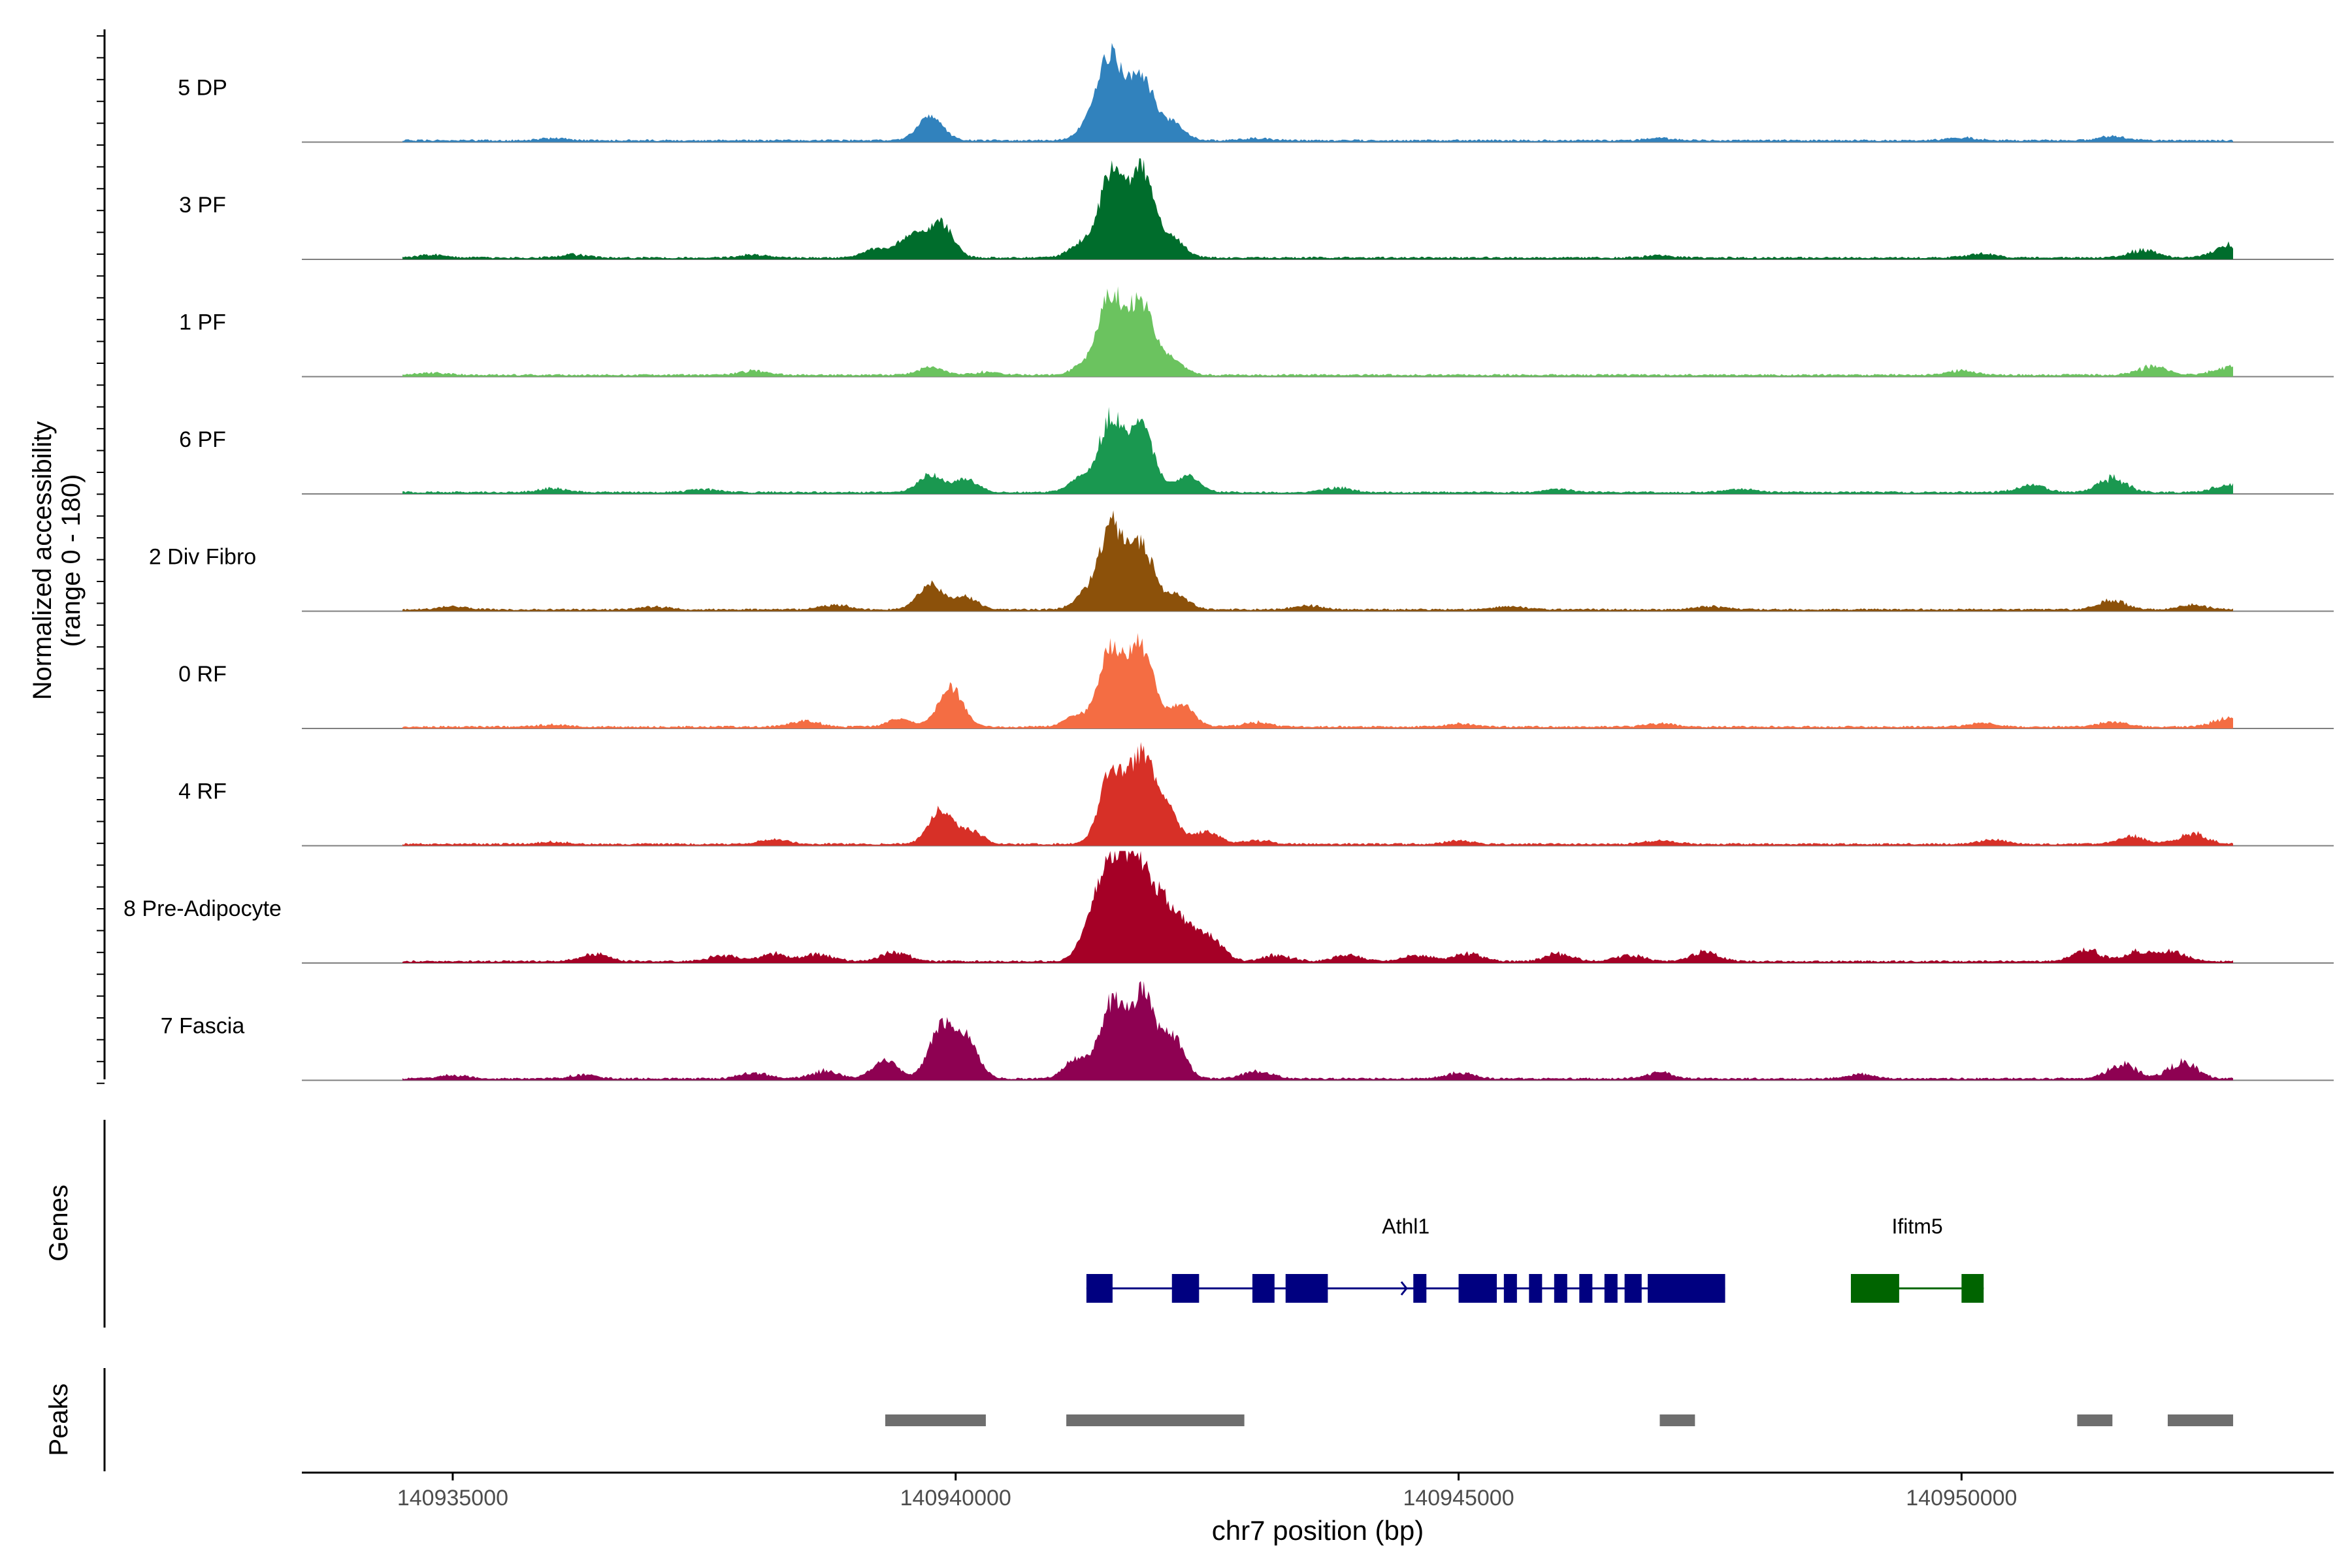  I want to click on track-label: 2 Div Fibro, so click(202, 557).